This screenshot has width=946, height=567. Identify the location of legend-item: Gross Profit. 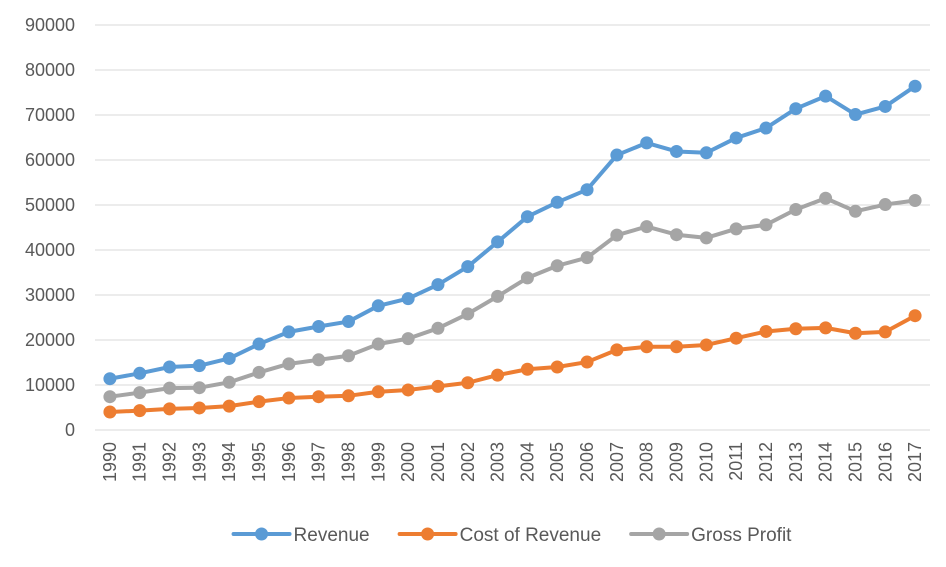
(710, 535).